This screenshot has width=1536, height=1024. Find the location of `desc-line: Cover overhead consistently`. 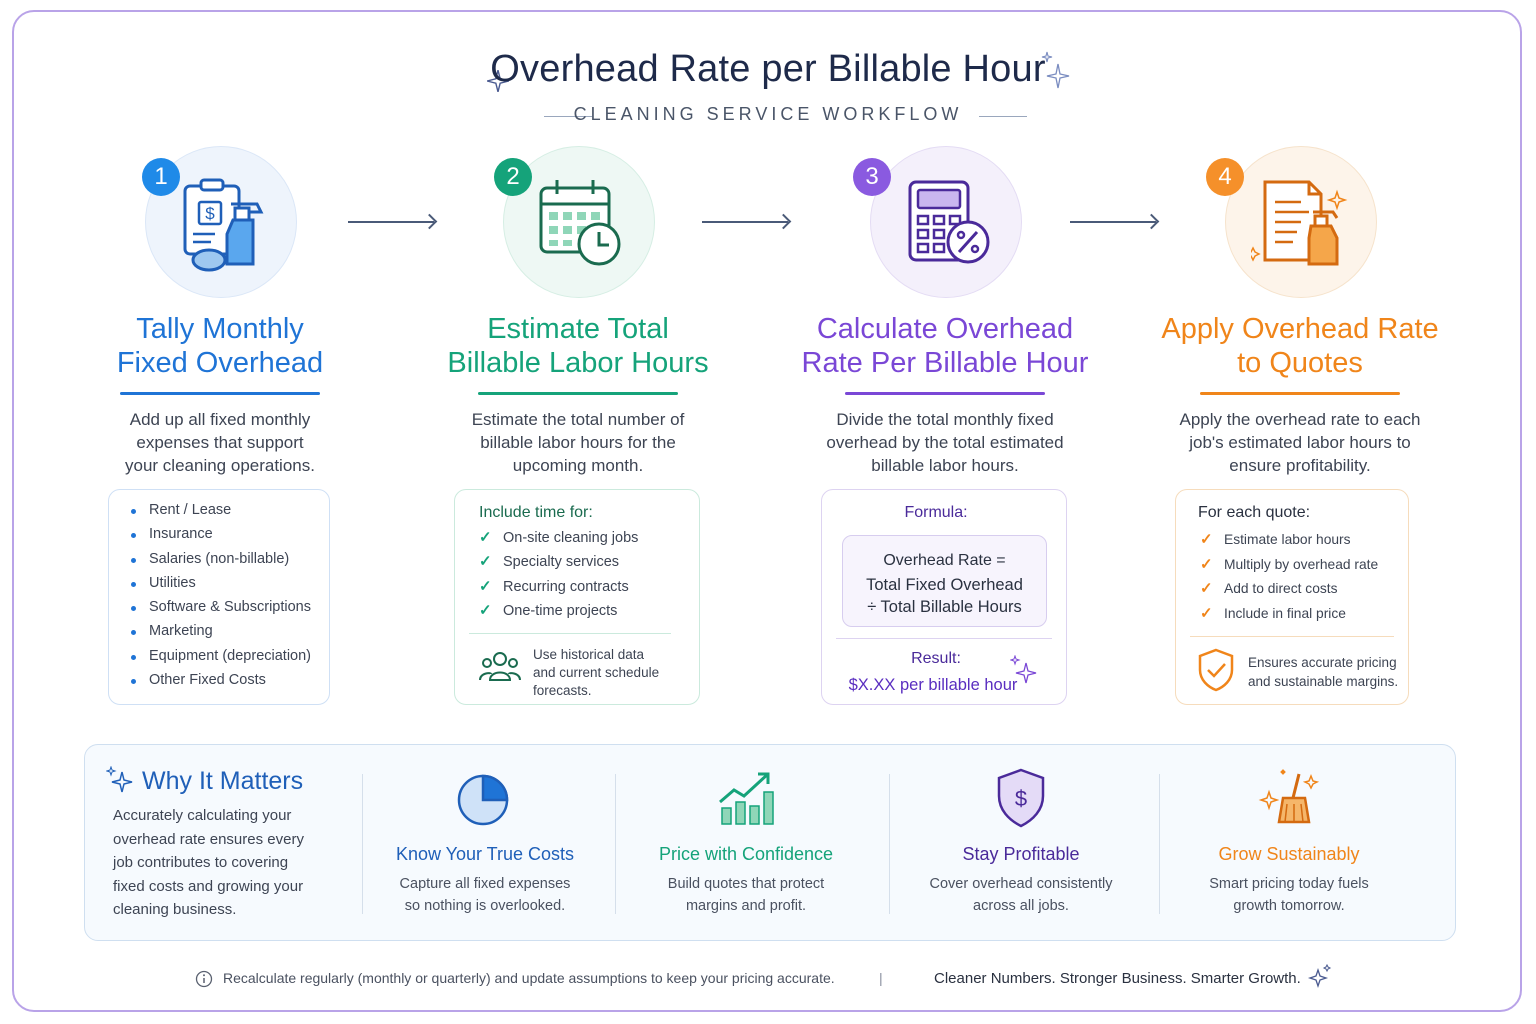

desc-line: Cover overhead consistently is located at coordinates (1021, 884).